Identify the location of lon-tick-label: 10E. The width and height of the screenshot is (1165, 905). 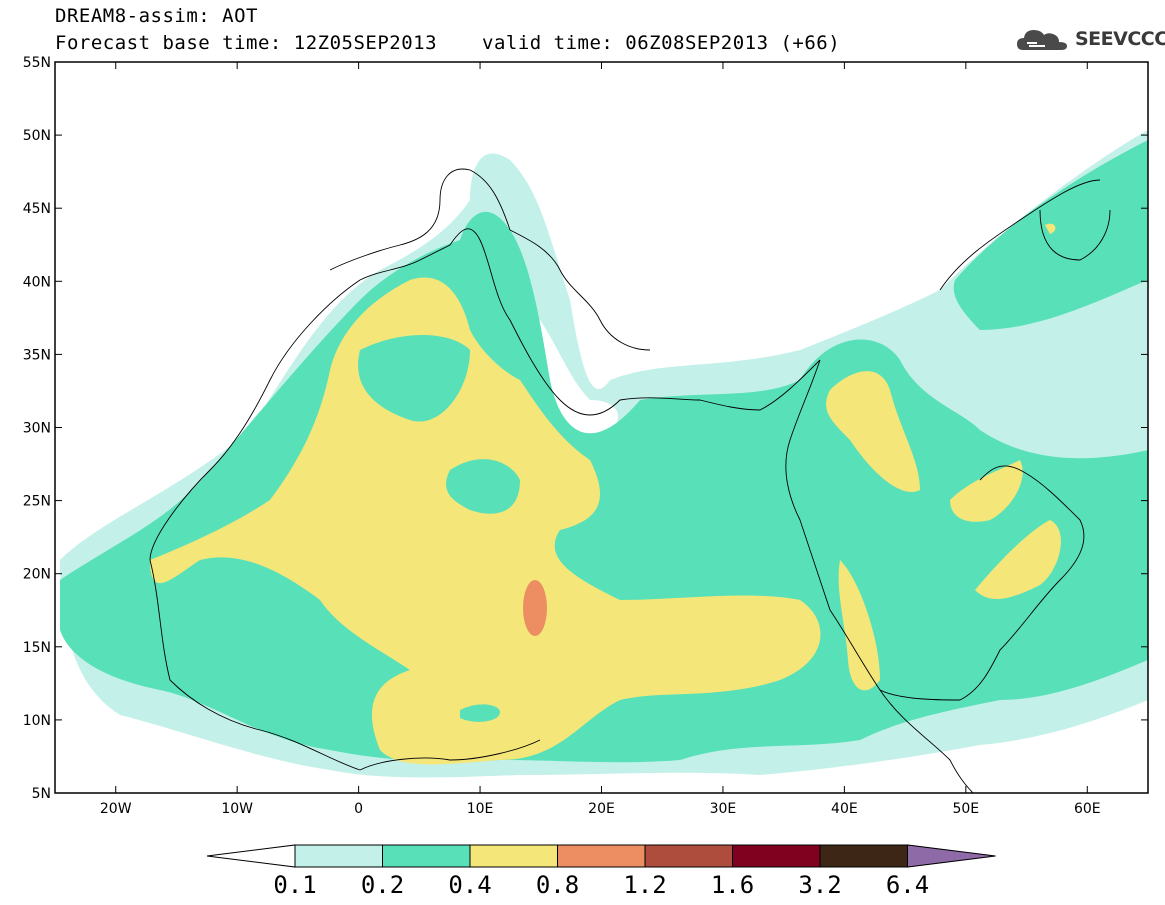
(480, 809).